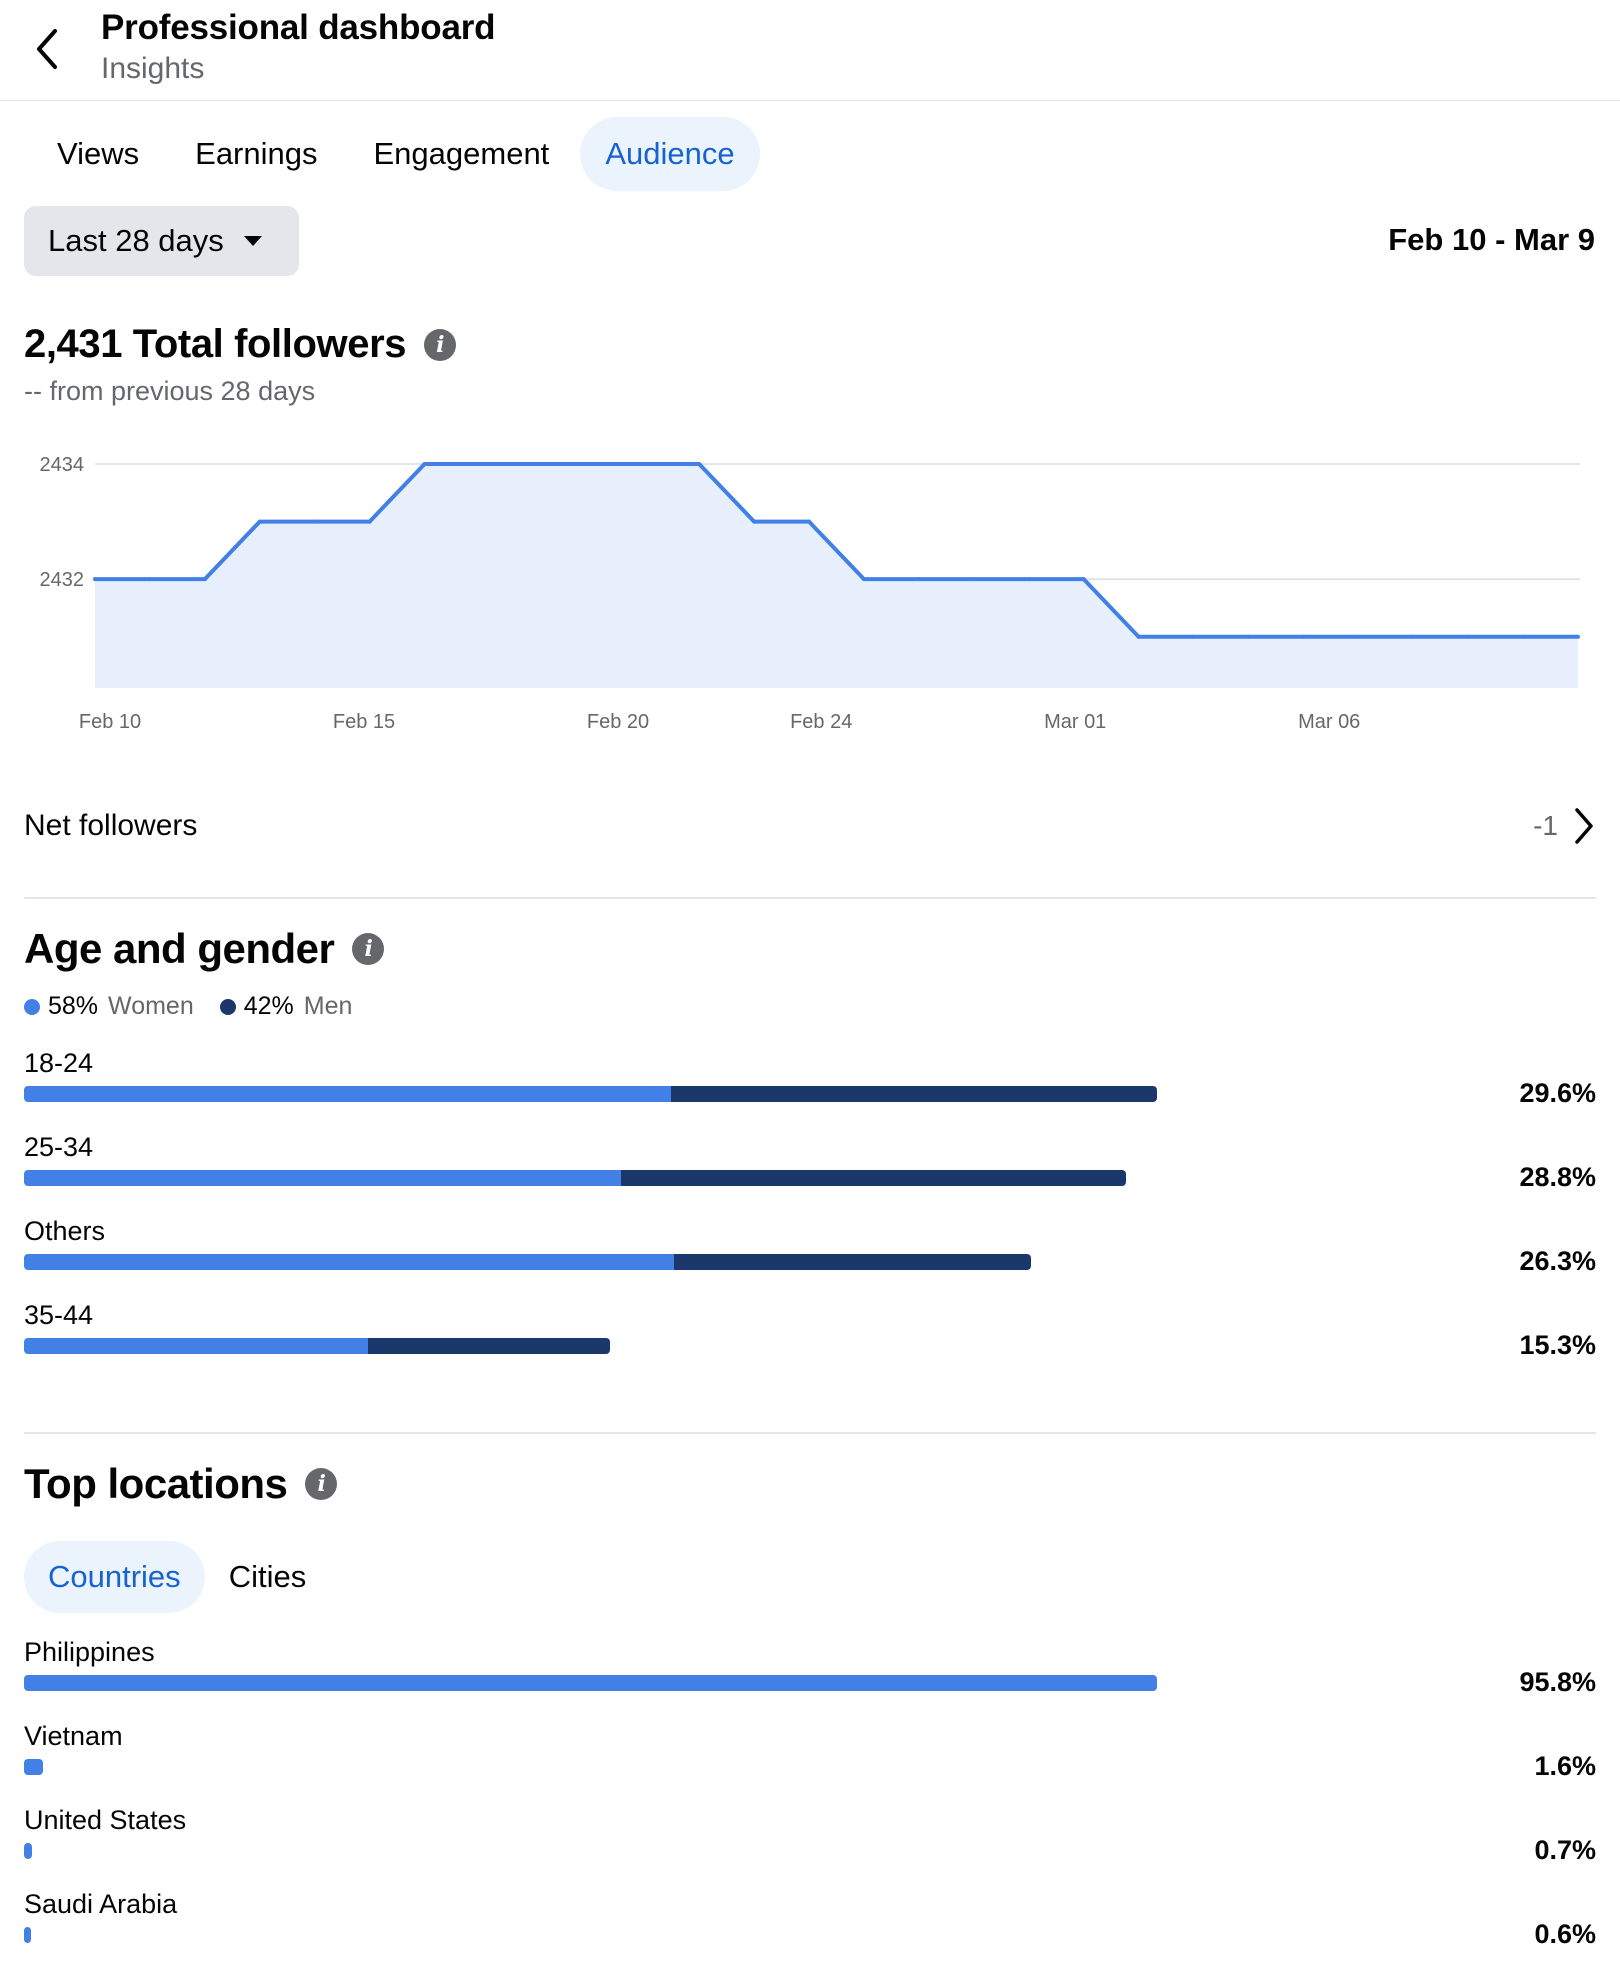 The height and width of the screenshot is (1978, 1620). Describe the element at coordinates (227, 1006) in the screenshot. I see `men-legend-dot` at that location.